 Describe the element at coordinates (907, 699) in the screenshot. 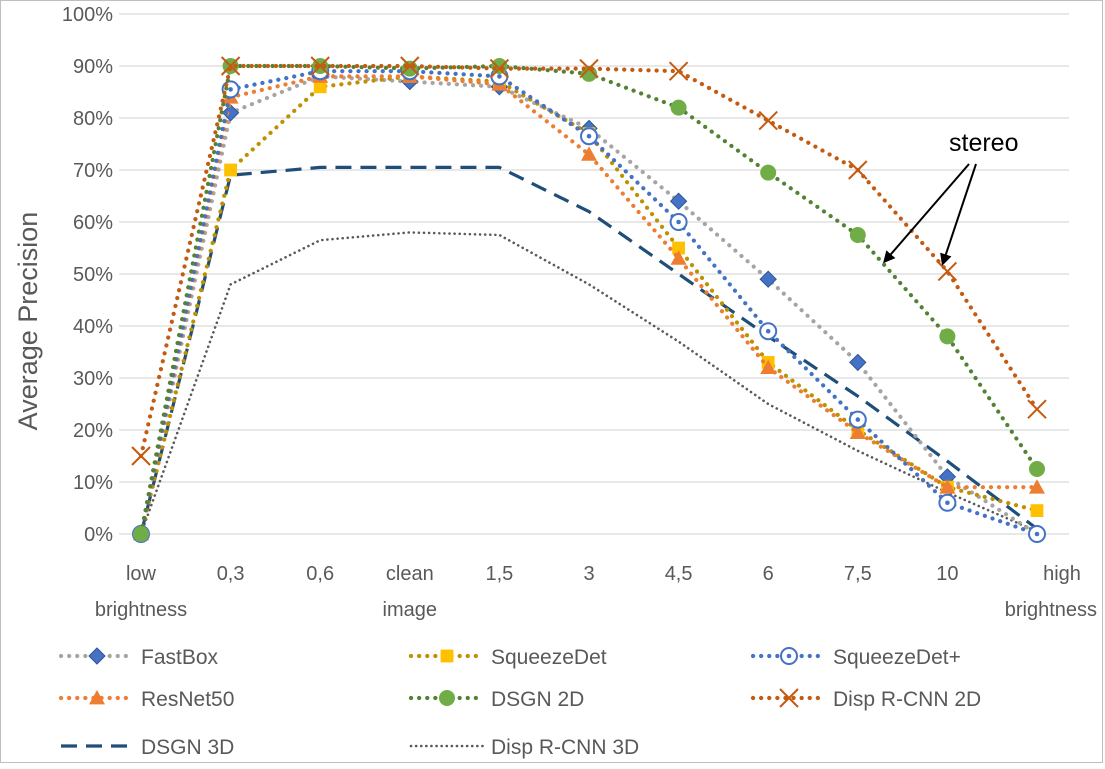

I see `legend-label: Disp R-CNN 2D` at that location.